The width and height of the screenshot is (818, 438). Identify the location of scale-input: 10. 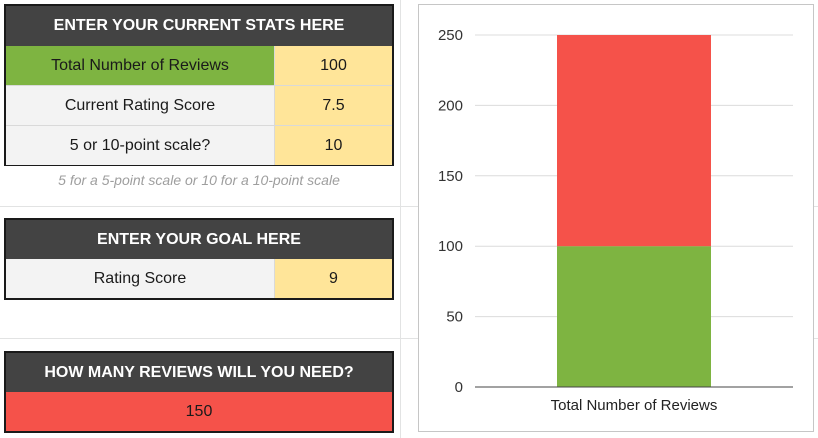
(333, 145).